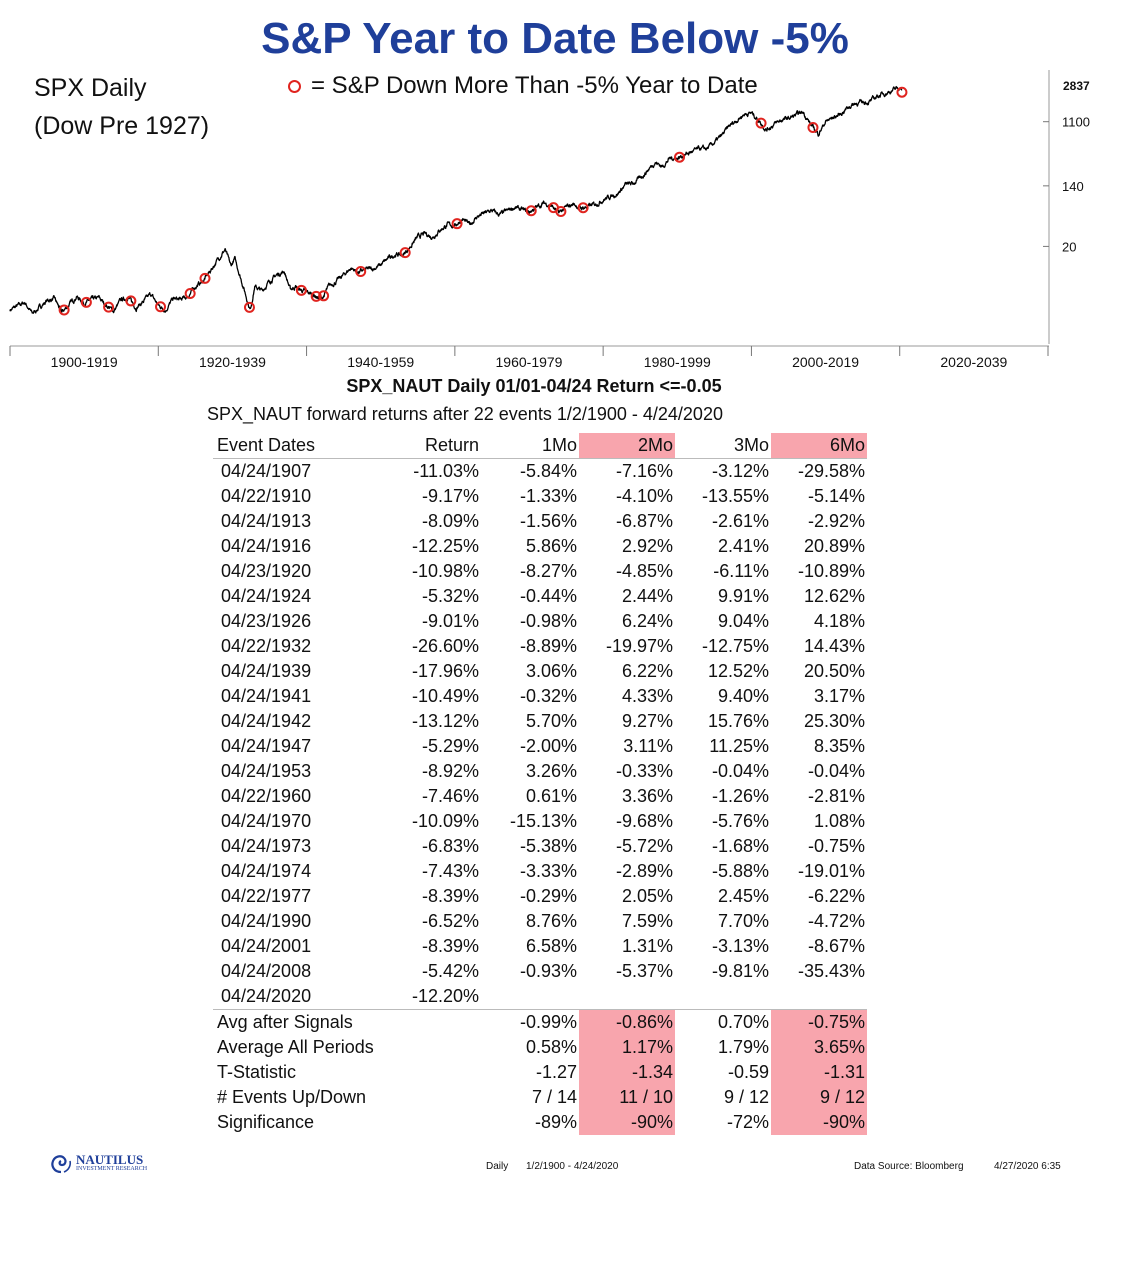 This screenshot has width=1134, height=1270. What do you see at coordinates (456, 199) in the screenshot?
I see `price-line` at bounding box center [456, 199].